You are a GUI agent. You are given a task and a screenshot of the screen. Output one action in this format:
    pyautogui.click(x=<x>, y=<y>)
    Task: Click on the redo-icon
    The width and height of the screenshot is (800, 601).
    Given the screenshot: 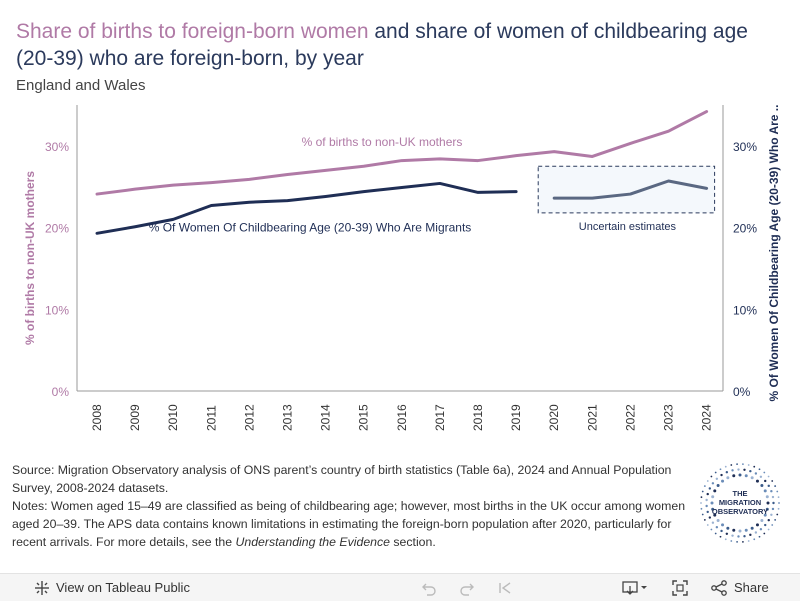 What is the action you would take?
    pyautogui.click(x=467, y=588)
    